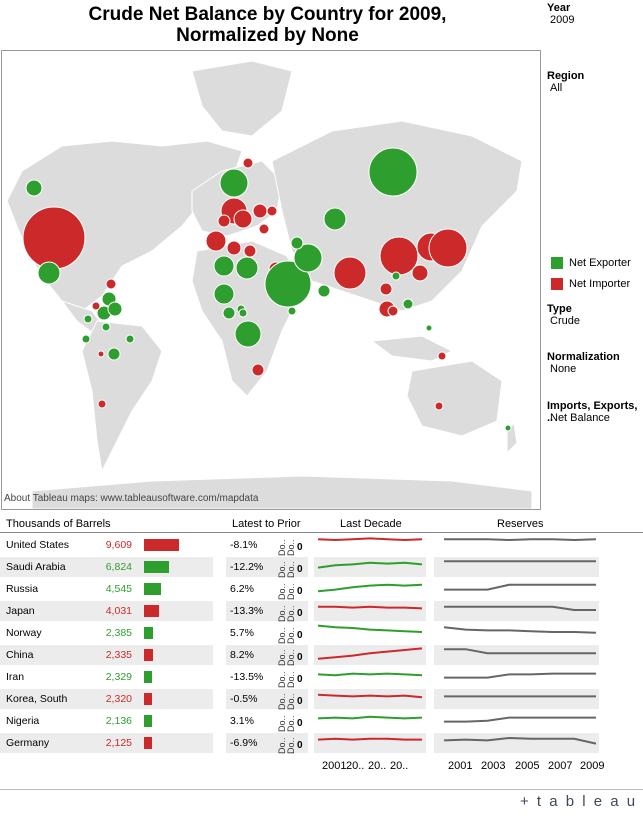 The width and height of the screenshot is (643, 820). Describe the element at coordinates (350, 273) in the screenshot. I see `bubble-india` at that location.